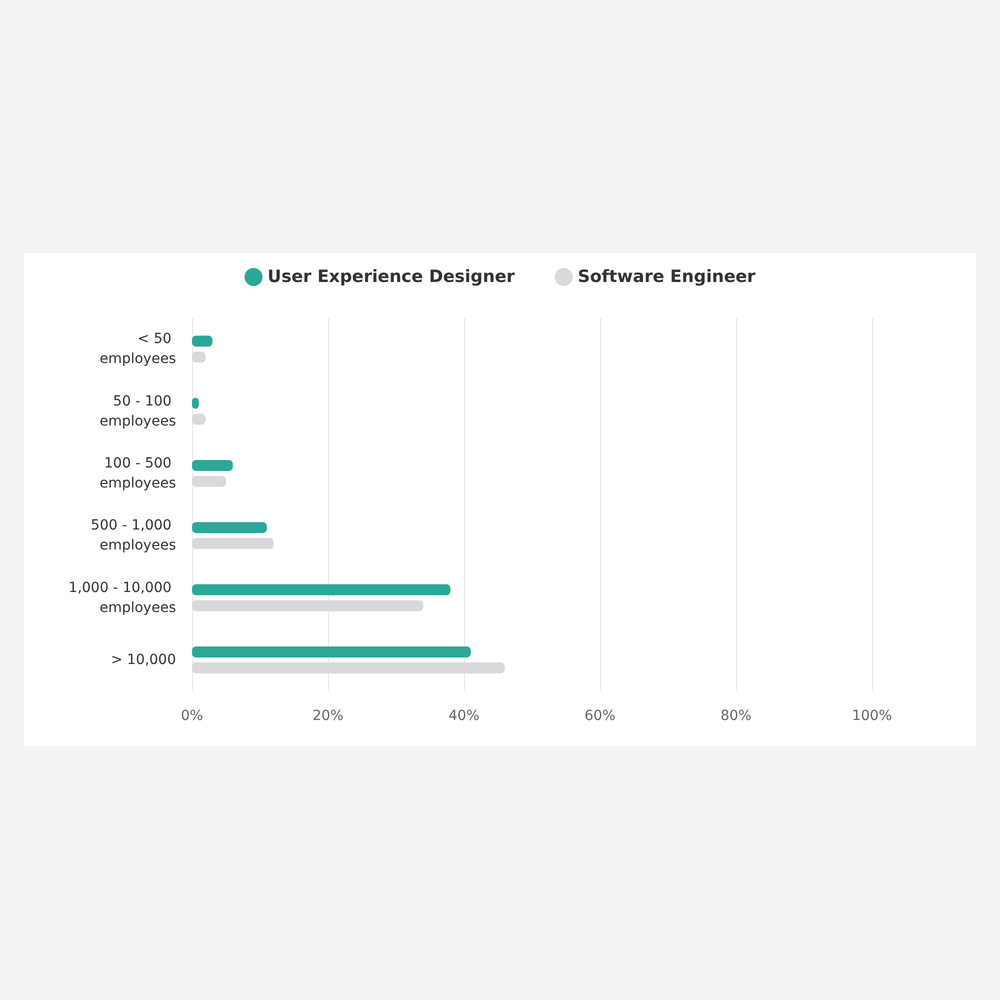 This screenshot has height=1000, width=1000. Describe the element at coordinates (667, 277) in the screenshot. I see `legend-label: Software Engineer` at that location.